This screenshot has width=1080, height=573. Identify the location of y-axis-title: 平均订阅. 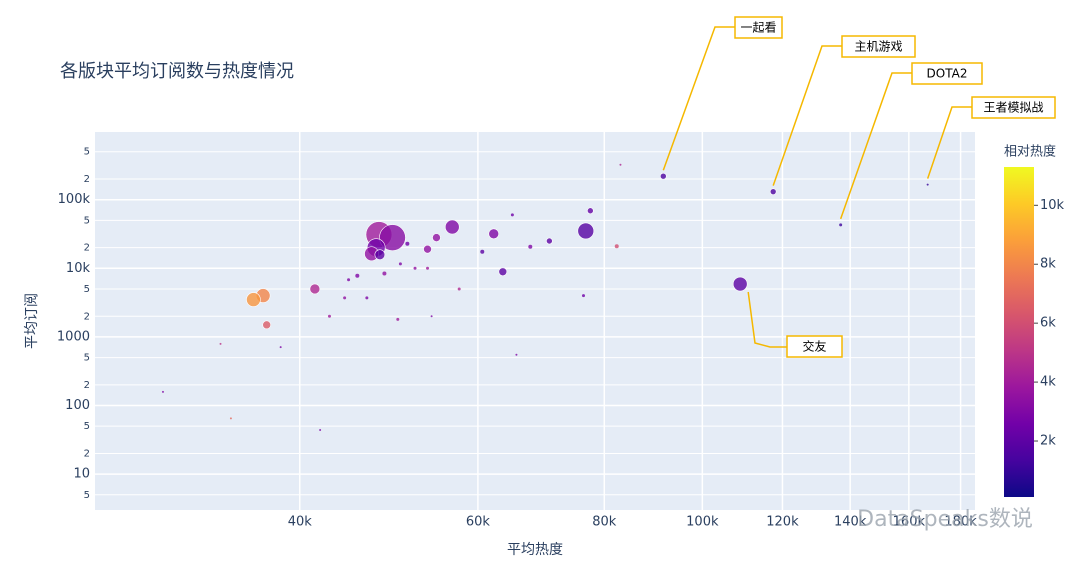
(32, 321).